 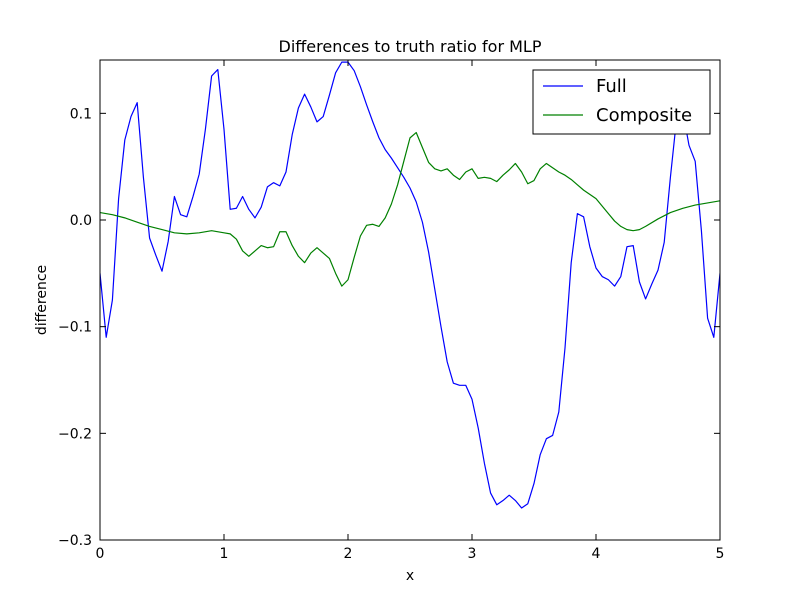 What do you see at coordinates (348, 554) in the screenshot?
I see `x-tick-label: 2` at bounding box center [348, 554].